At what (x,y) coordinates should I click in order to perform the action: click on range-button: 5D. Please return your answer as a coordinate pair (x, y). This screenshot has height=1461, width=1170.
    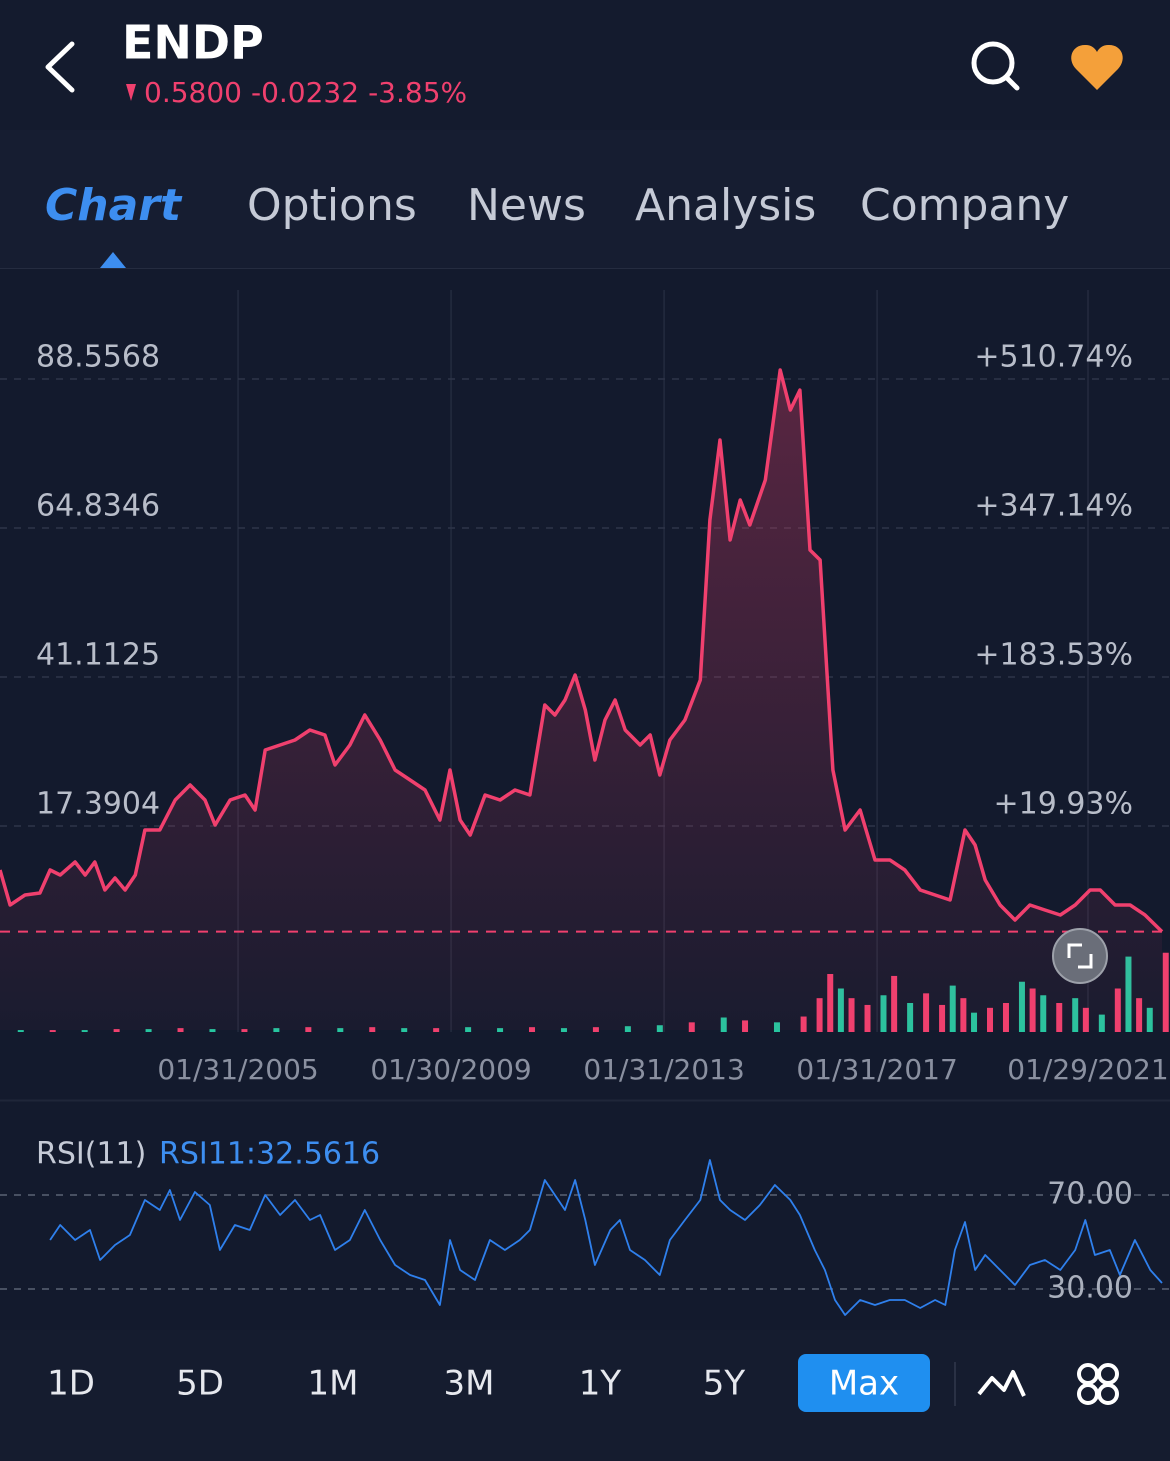
    Looking at the image, I should click on (200, 1384).